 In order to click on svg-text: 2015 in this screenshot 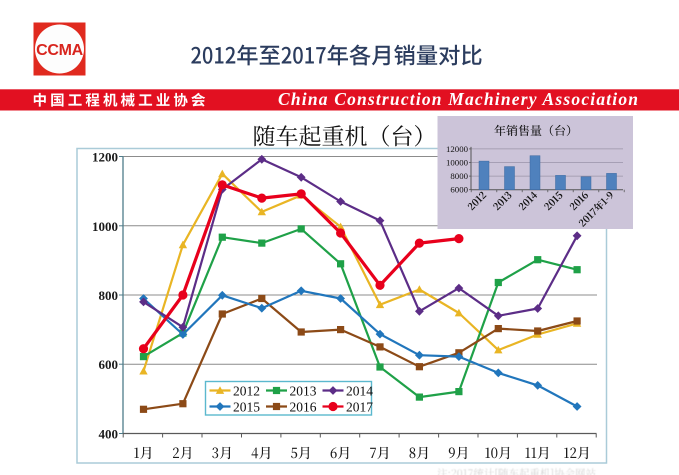, I will do `click(246, 407)`.